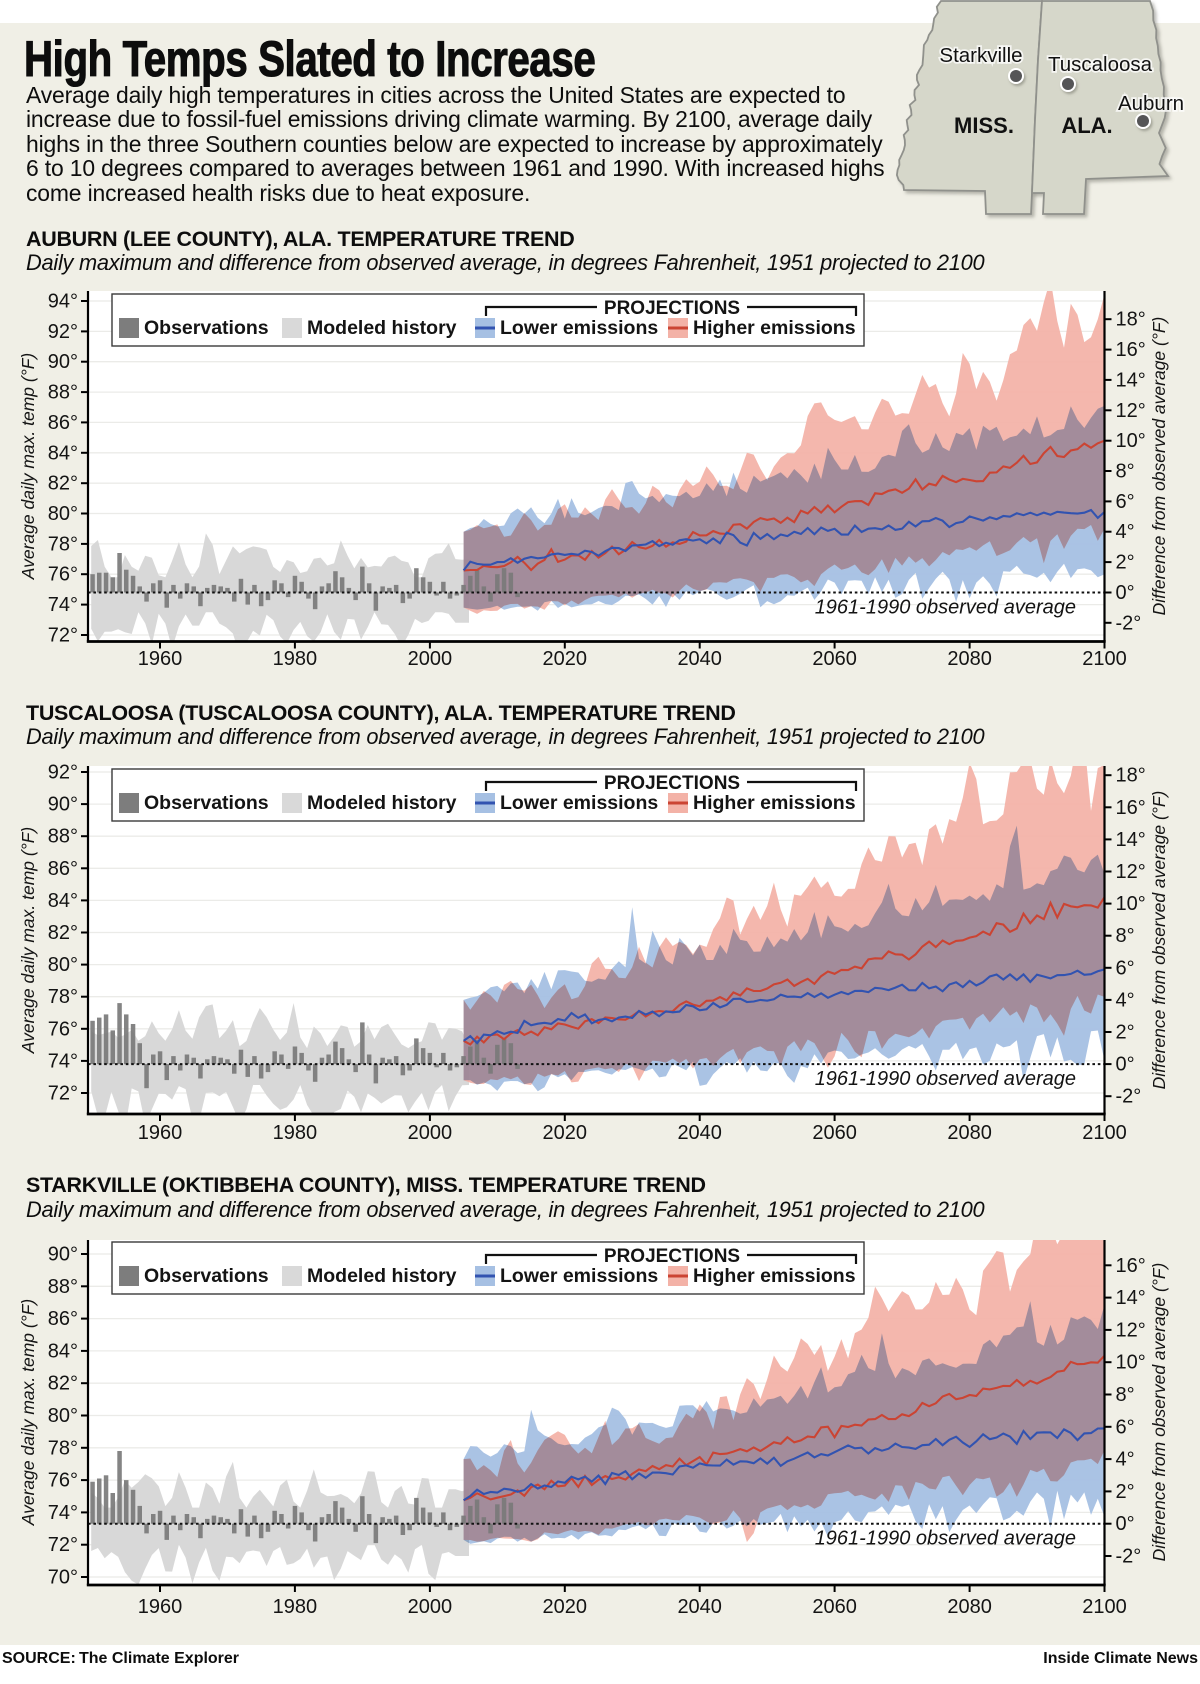  Describe the element at coordinates (1086, 125) in the screenshot. I see `svg-text: ALA.` at that location.